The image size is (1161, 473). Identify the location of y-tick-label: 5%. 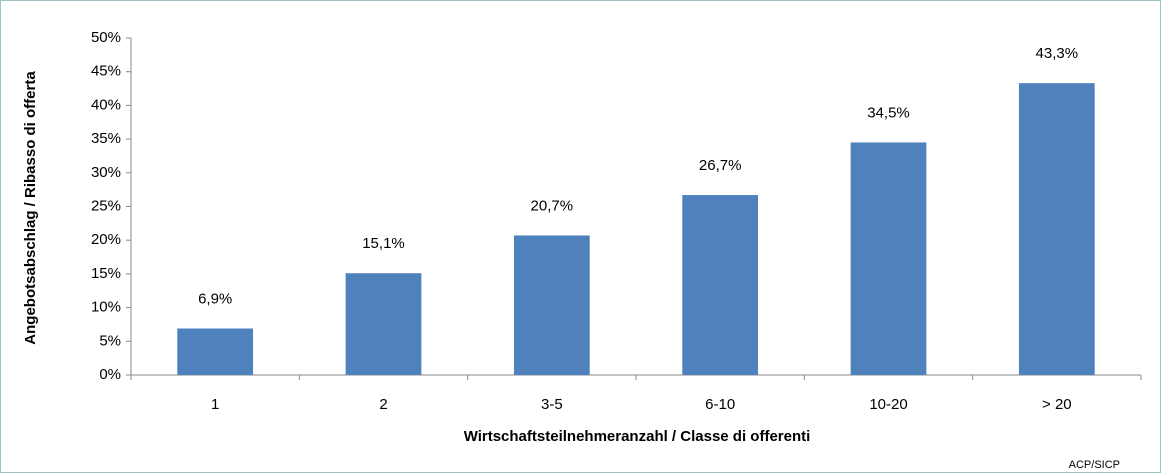
(110, 340).